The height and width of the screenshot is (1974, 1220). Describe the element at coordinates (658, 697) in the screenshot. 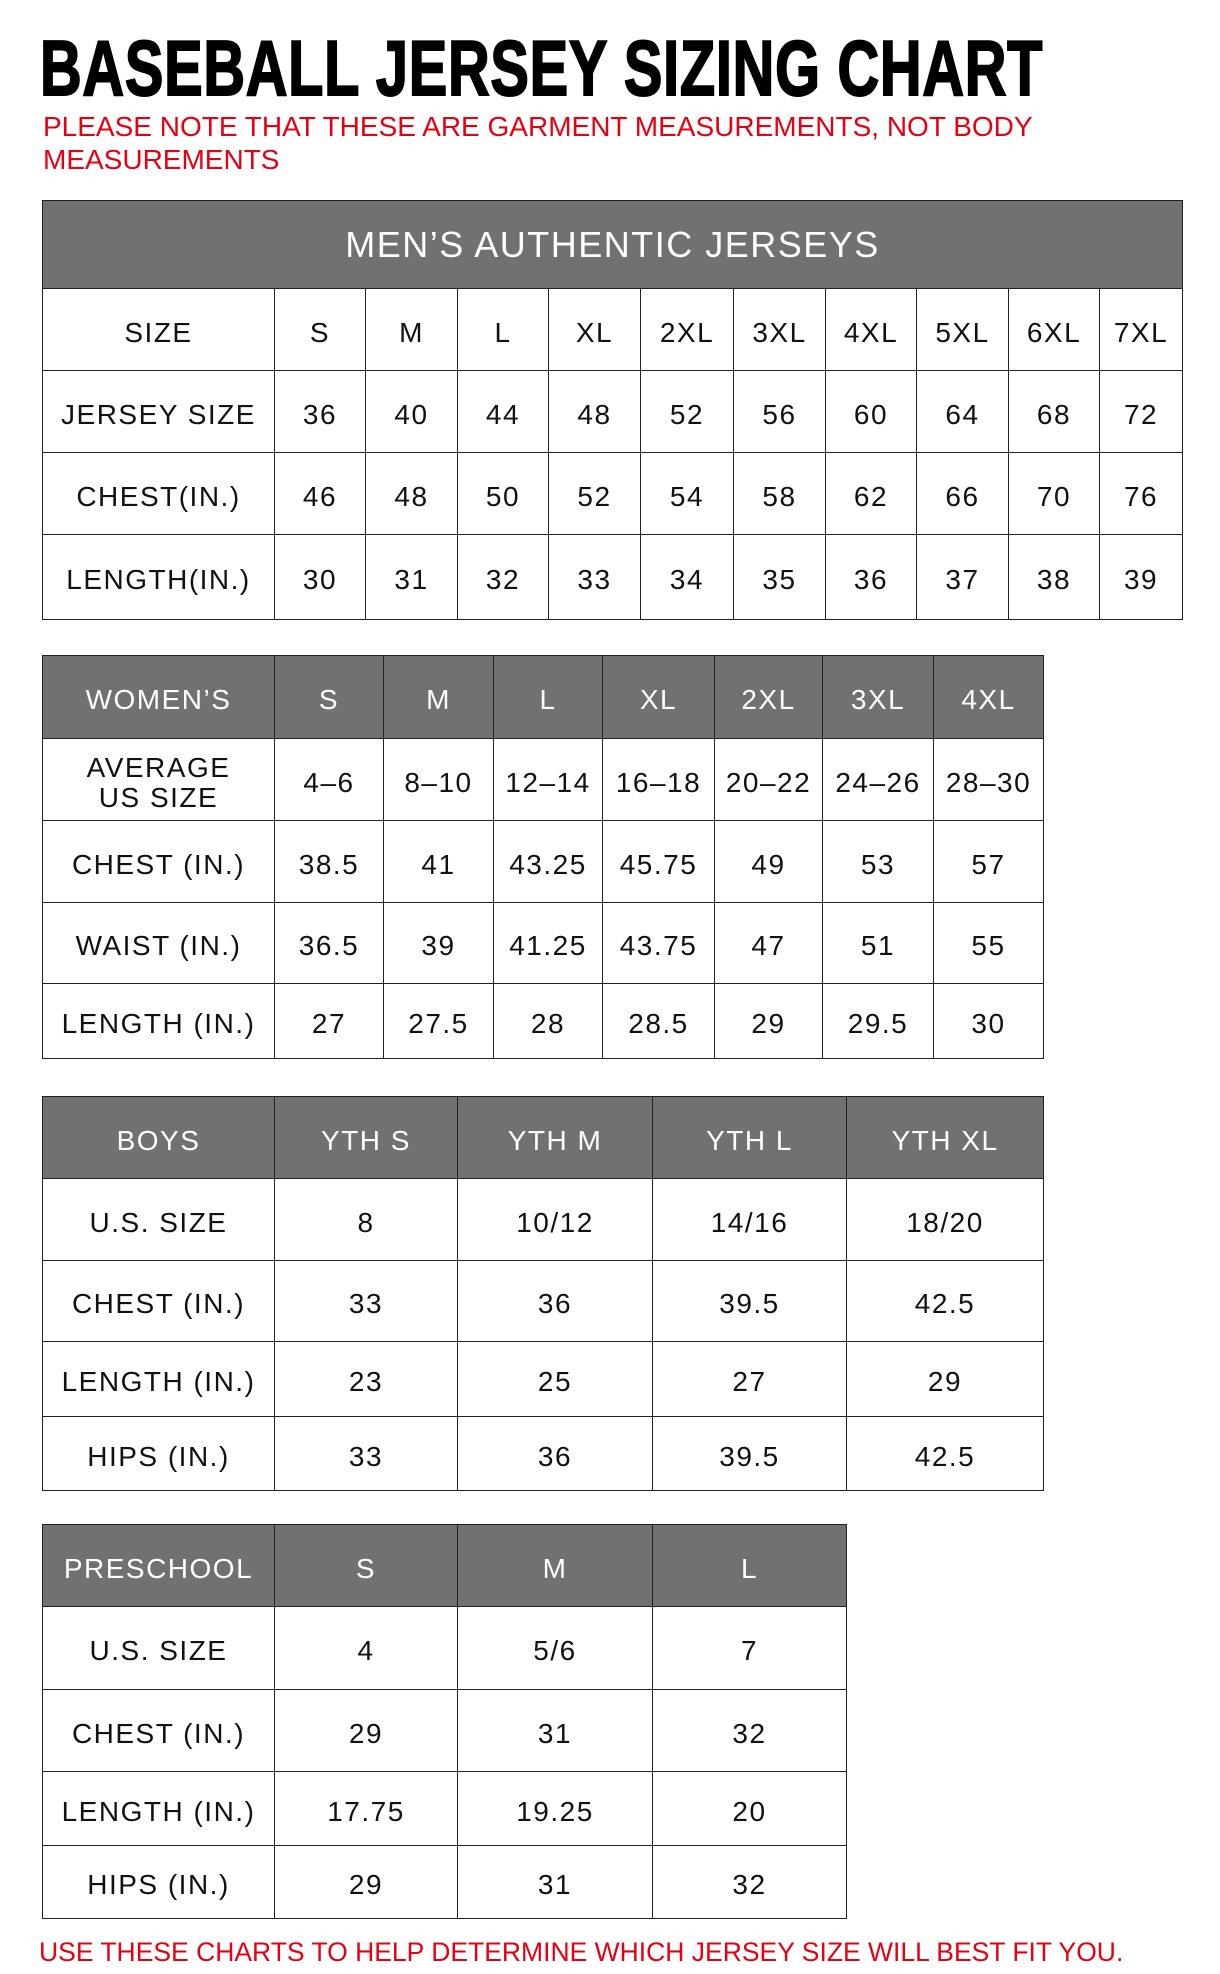

I see `size-header-cell: XL` at that location.